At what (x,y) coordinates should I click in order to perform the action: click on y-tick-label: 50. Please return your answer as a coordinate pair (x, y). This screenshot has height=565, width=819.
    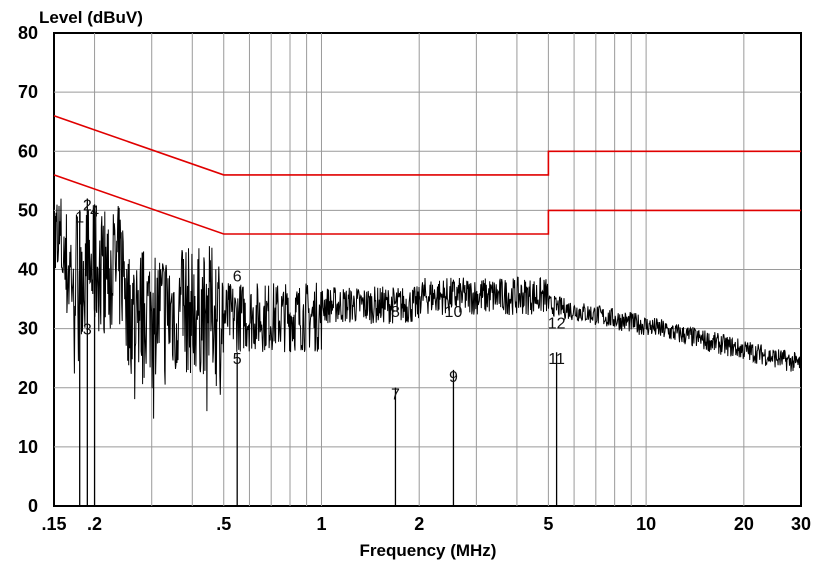
    Looking at the image, I should click on (28, 210).